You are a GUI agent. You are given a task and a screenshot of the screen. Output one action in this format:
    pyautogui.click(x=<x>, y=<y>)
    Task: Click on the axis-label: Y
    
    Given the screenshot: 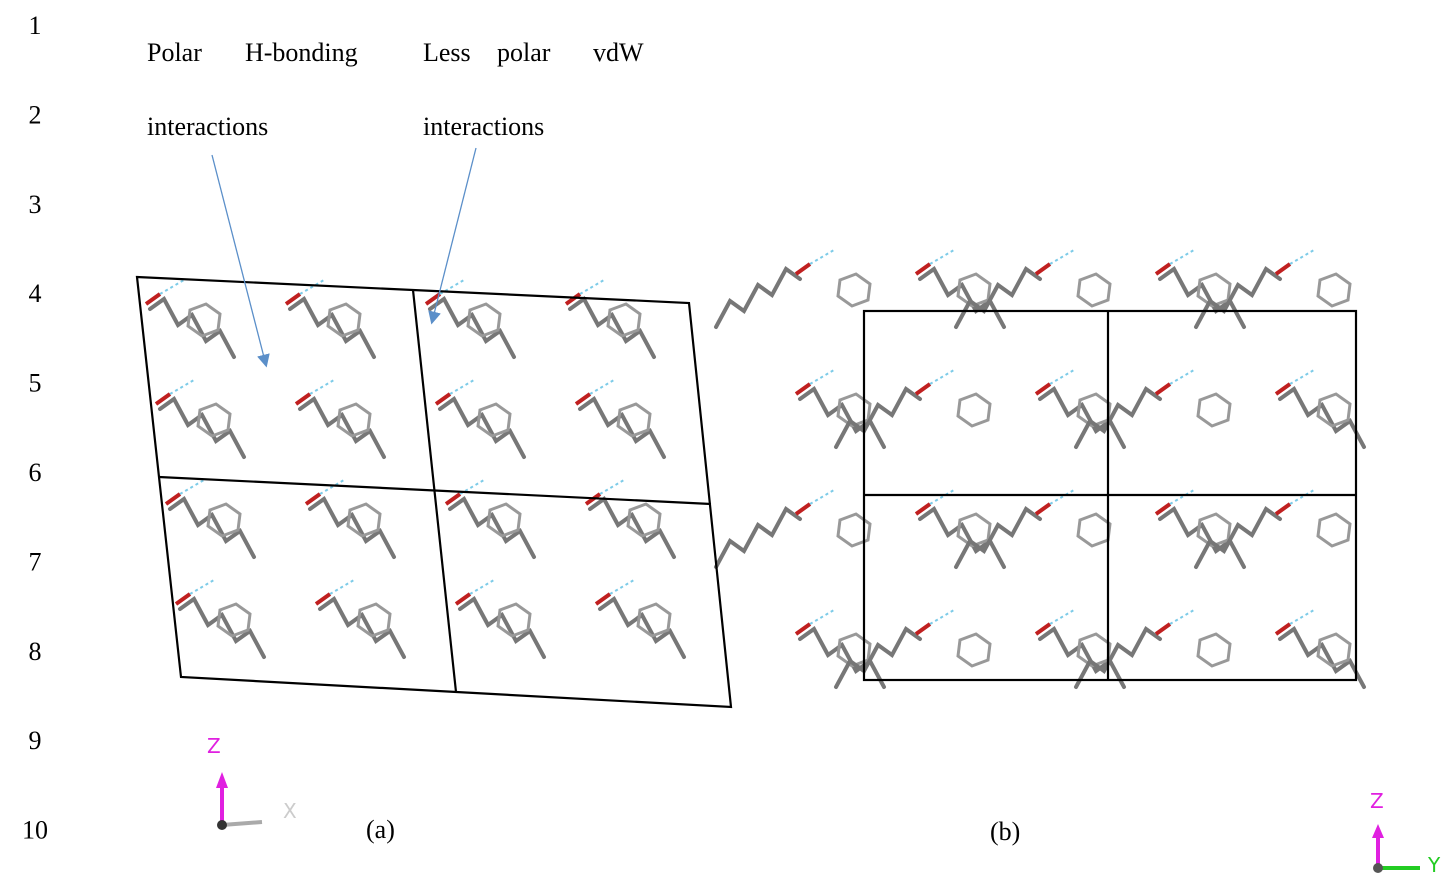 What is the action you would take?
    pyautogui.click(x=1434, y=864)
    